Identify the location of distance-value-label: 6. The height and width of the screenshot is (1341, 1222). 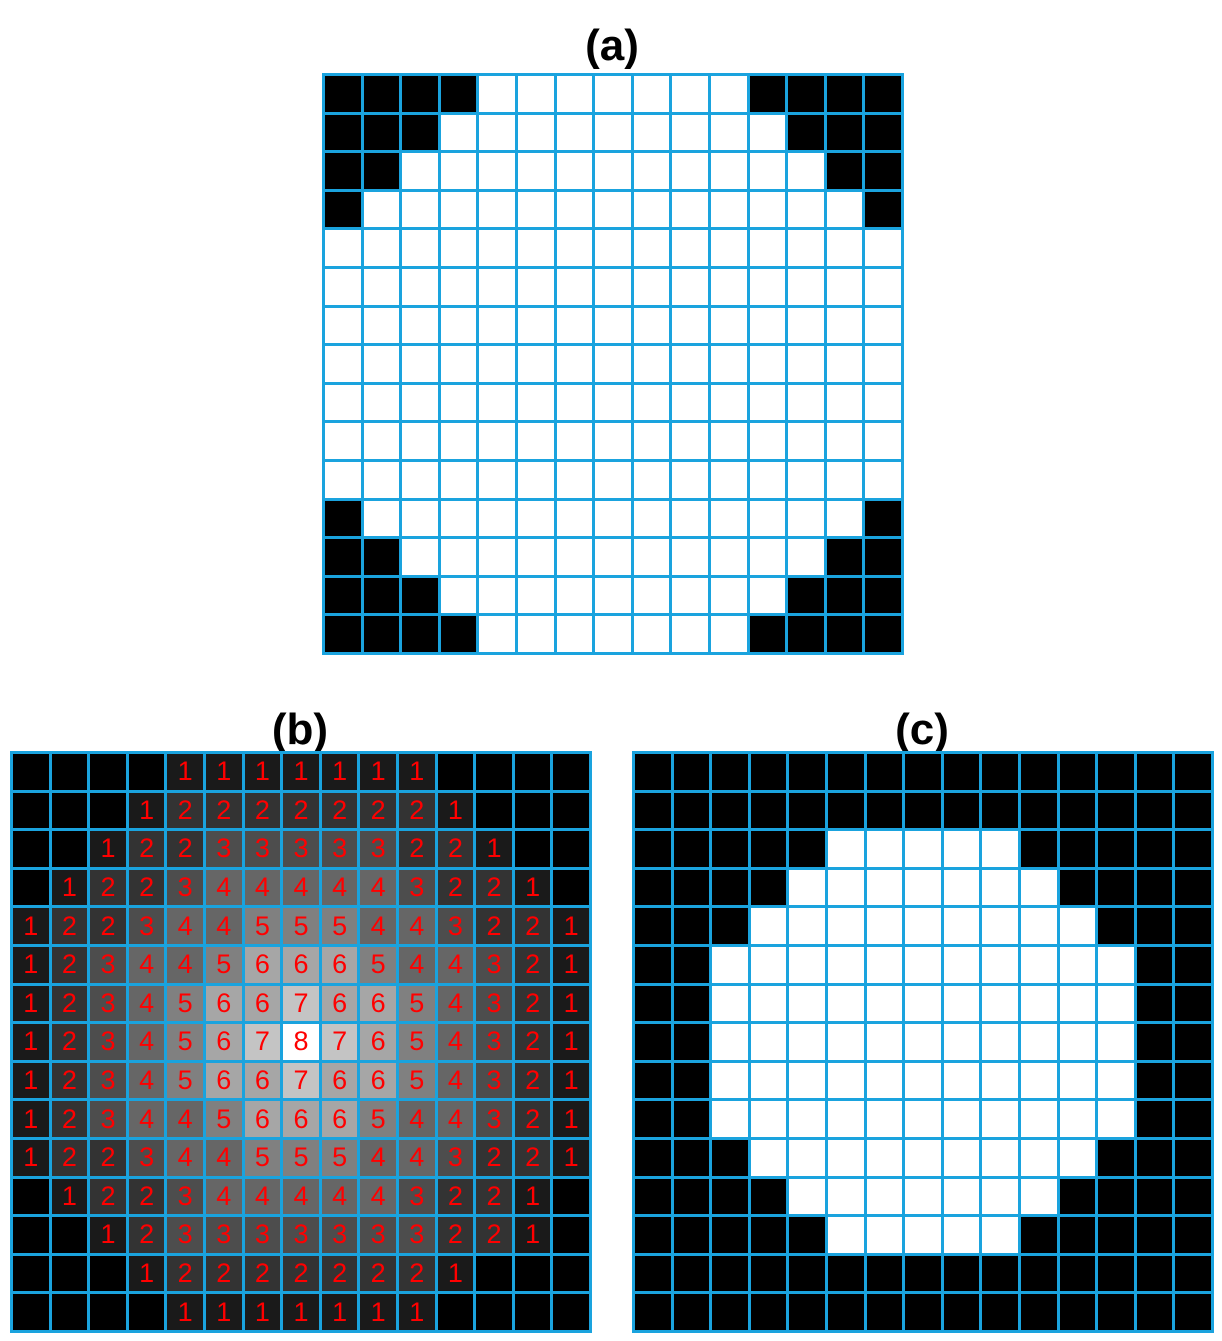
(340, 1118).